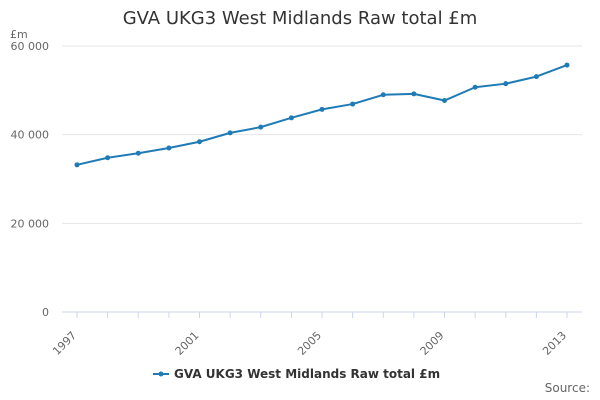 This screenshot has height=400, width=600. Describe the element at coordinates (309, 343) in the screenshot. I see `x-tick-label: 2005` at that location.